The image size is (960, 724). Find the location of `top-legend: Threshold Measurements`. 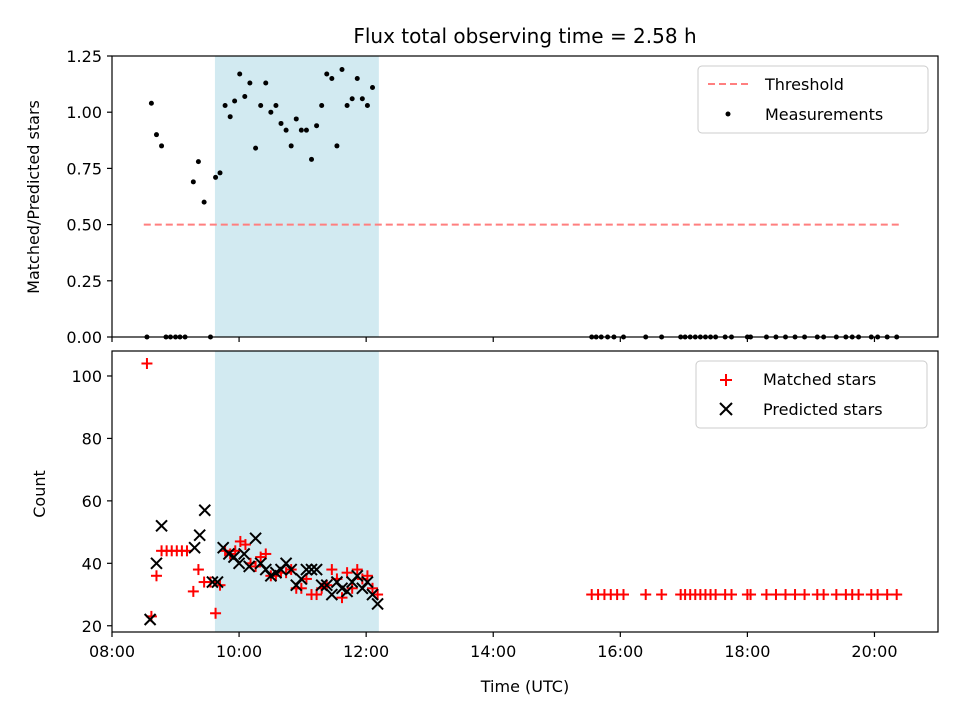

top-legend: Threshold Measurements is located at coordinates (813, 99).